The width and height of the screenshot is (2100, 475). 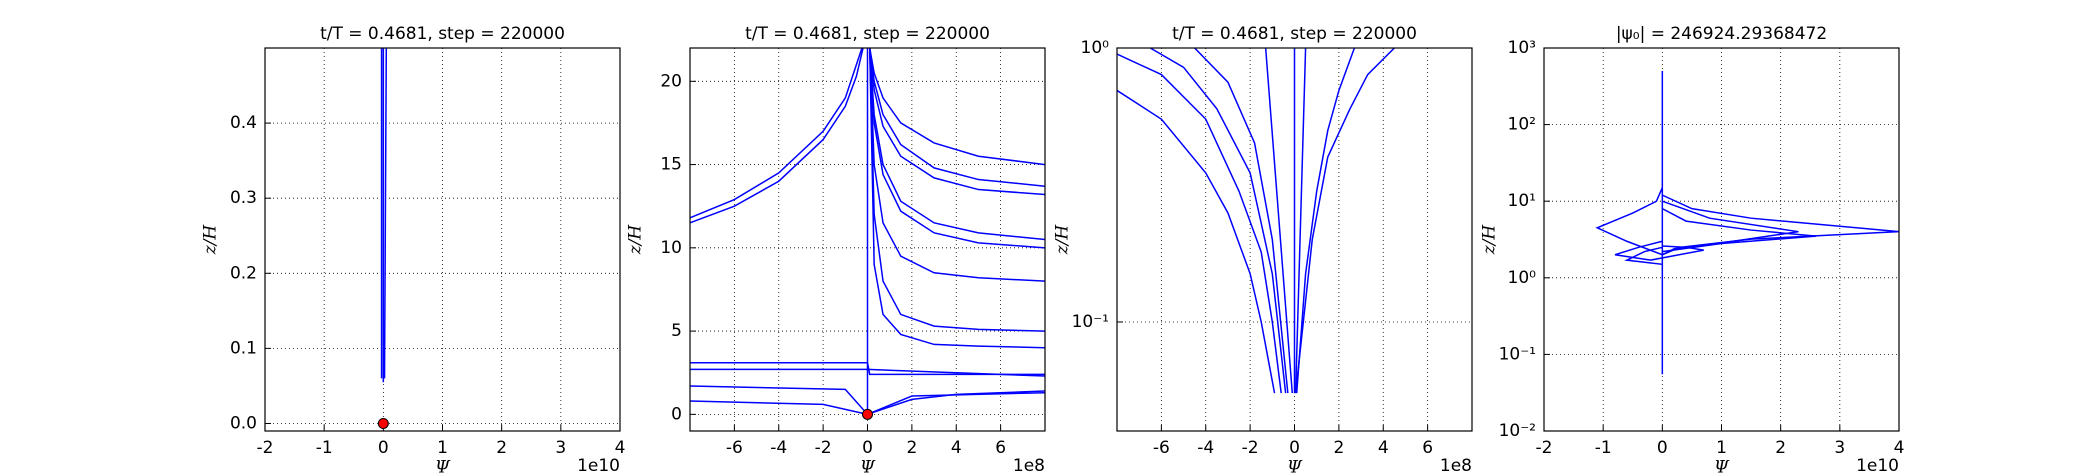 I want to click on y-tick-label: 0.2, so click(x=243, y=273).